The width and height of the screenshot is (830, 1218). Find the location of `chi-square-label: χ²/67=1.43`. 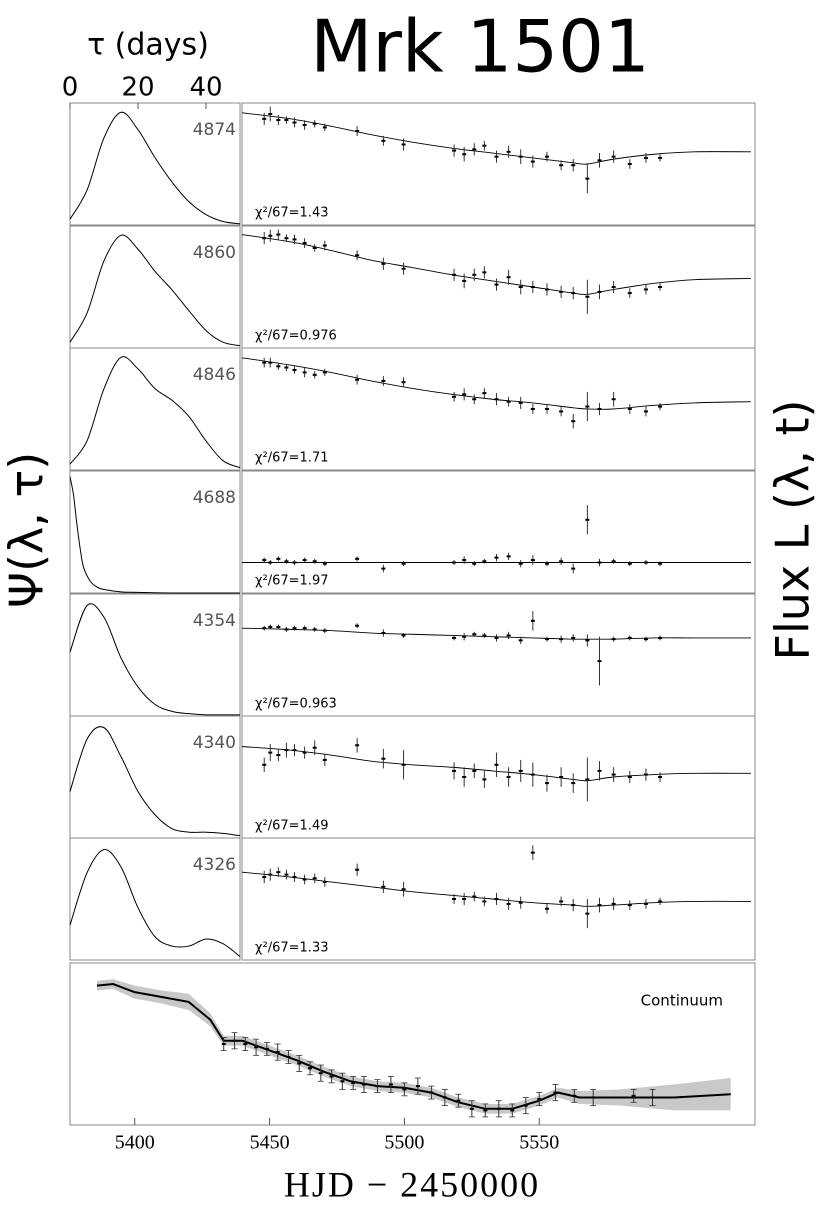

chi-square-label: χ²/67=1.43 is located at coordinates (291, 213).